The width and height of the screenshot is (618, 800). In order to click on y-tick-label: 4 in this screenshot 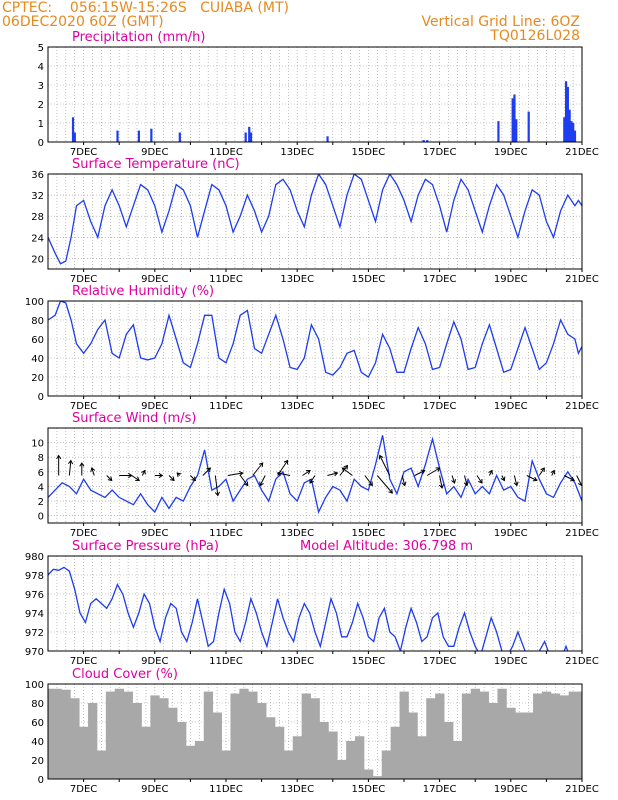, I will do `click(41, 487)`.